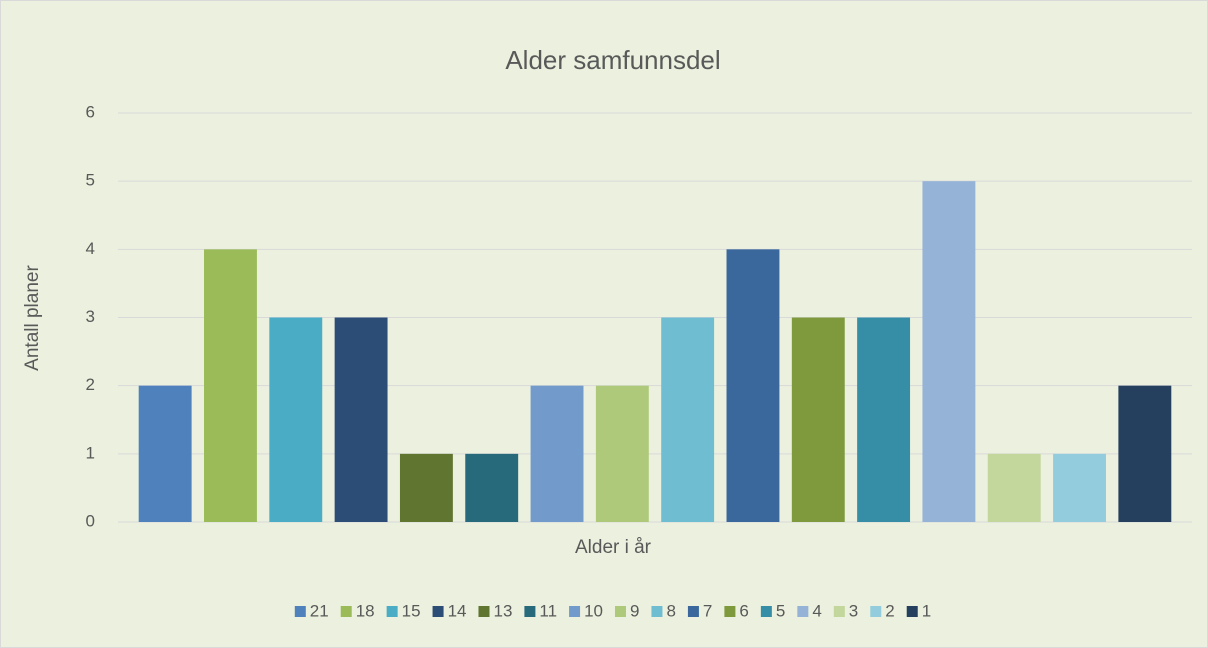 Image resolution: width=1208 pixels, height=648 pixels. I want to click on y-tick-label: 4, so click(90, 248).